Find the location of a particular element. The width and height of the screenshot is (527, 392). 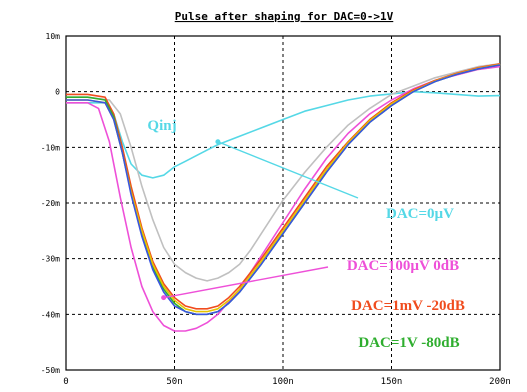

chart-title: Pulse after shaping for DAC=0->1V is located at coordinates (284, 16).